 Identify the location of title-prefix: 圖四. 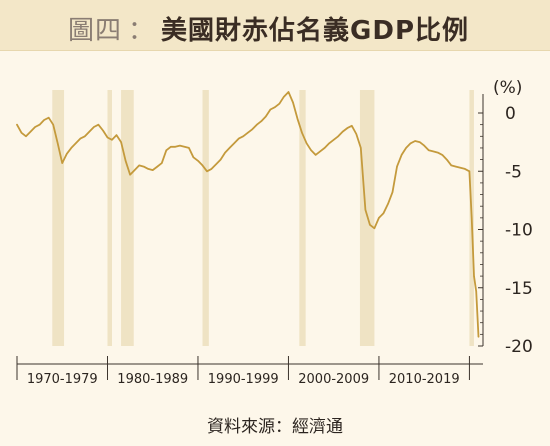
(95, 31).